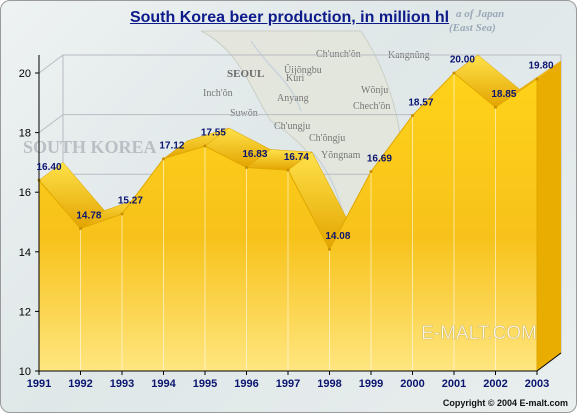  What do you see at coordinates (25, 372) in the screenshot?
I see `y-tick-label: 10` at bounding box center [25, 372].